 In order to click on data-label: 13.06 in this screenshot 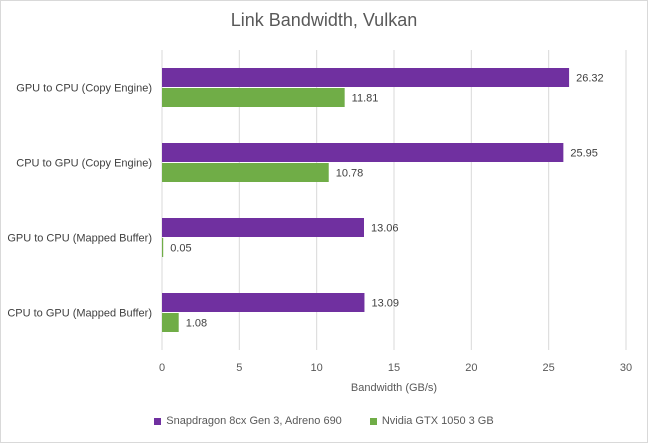, I will do `click(385, 229)`.